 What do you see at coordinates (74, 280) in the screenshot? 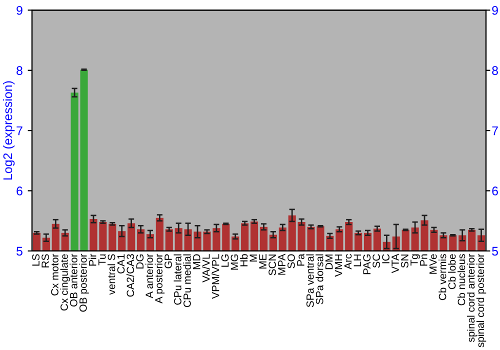
I see `x-tick-label: OB anterior` at bounding box center [74, 280].